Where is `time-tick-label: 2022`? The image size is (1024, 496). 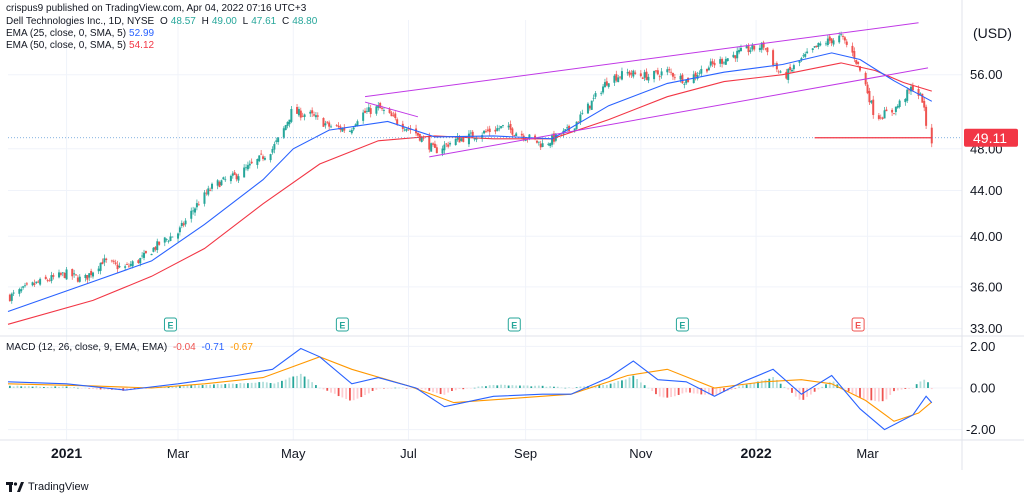 time-tick-label: 2022 is located at coordinates (756, 453).